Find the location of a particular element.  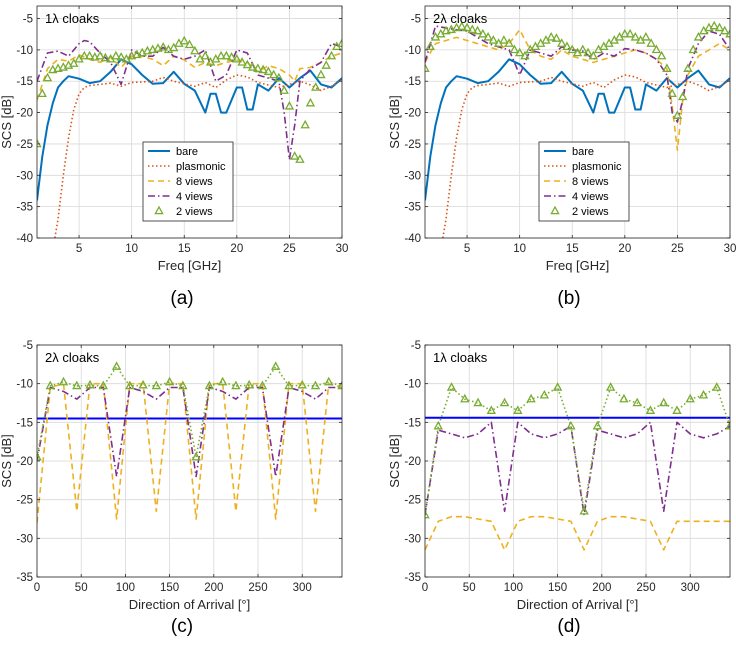

plot-annotation: 1λ cloaks is located at coordinates (460, 357).